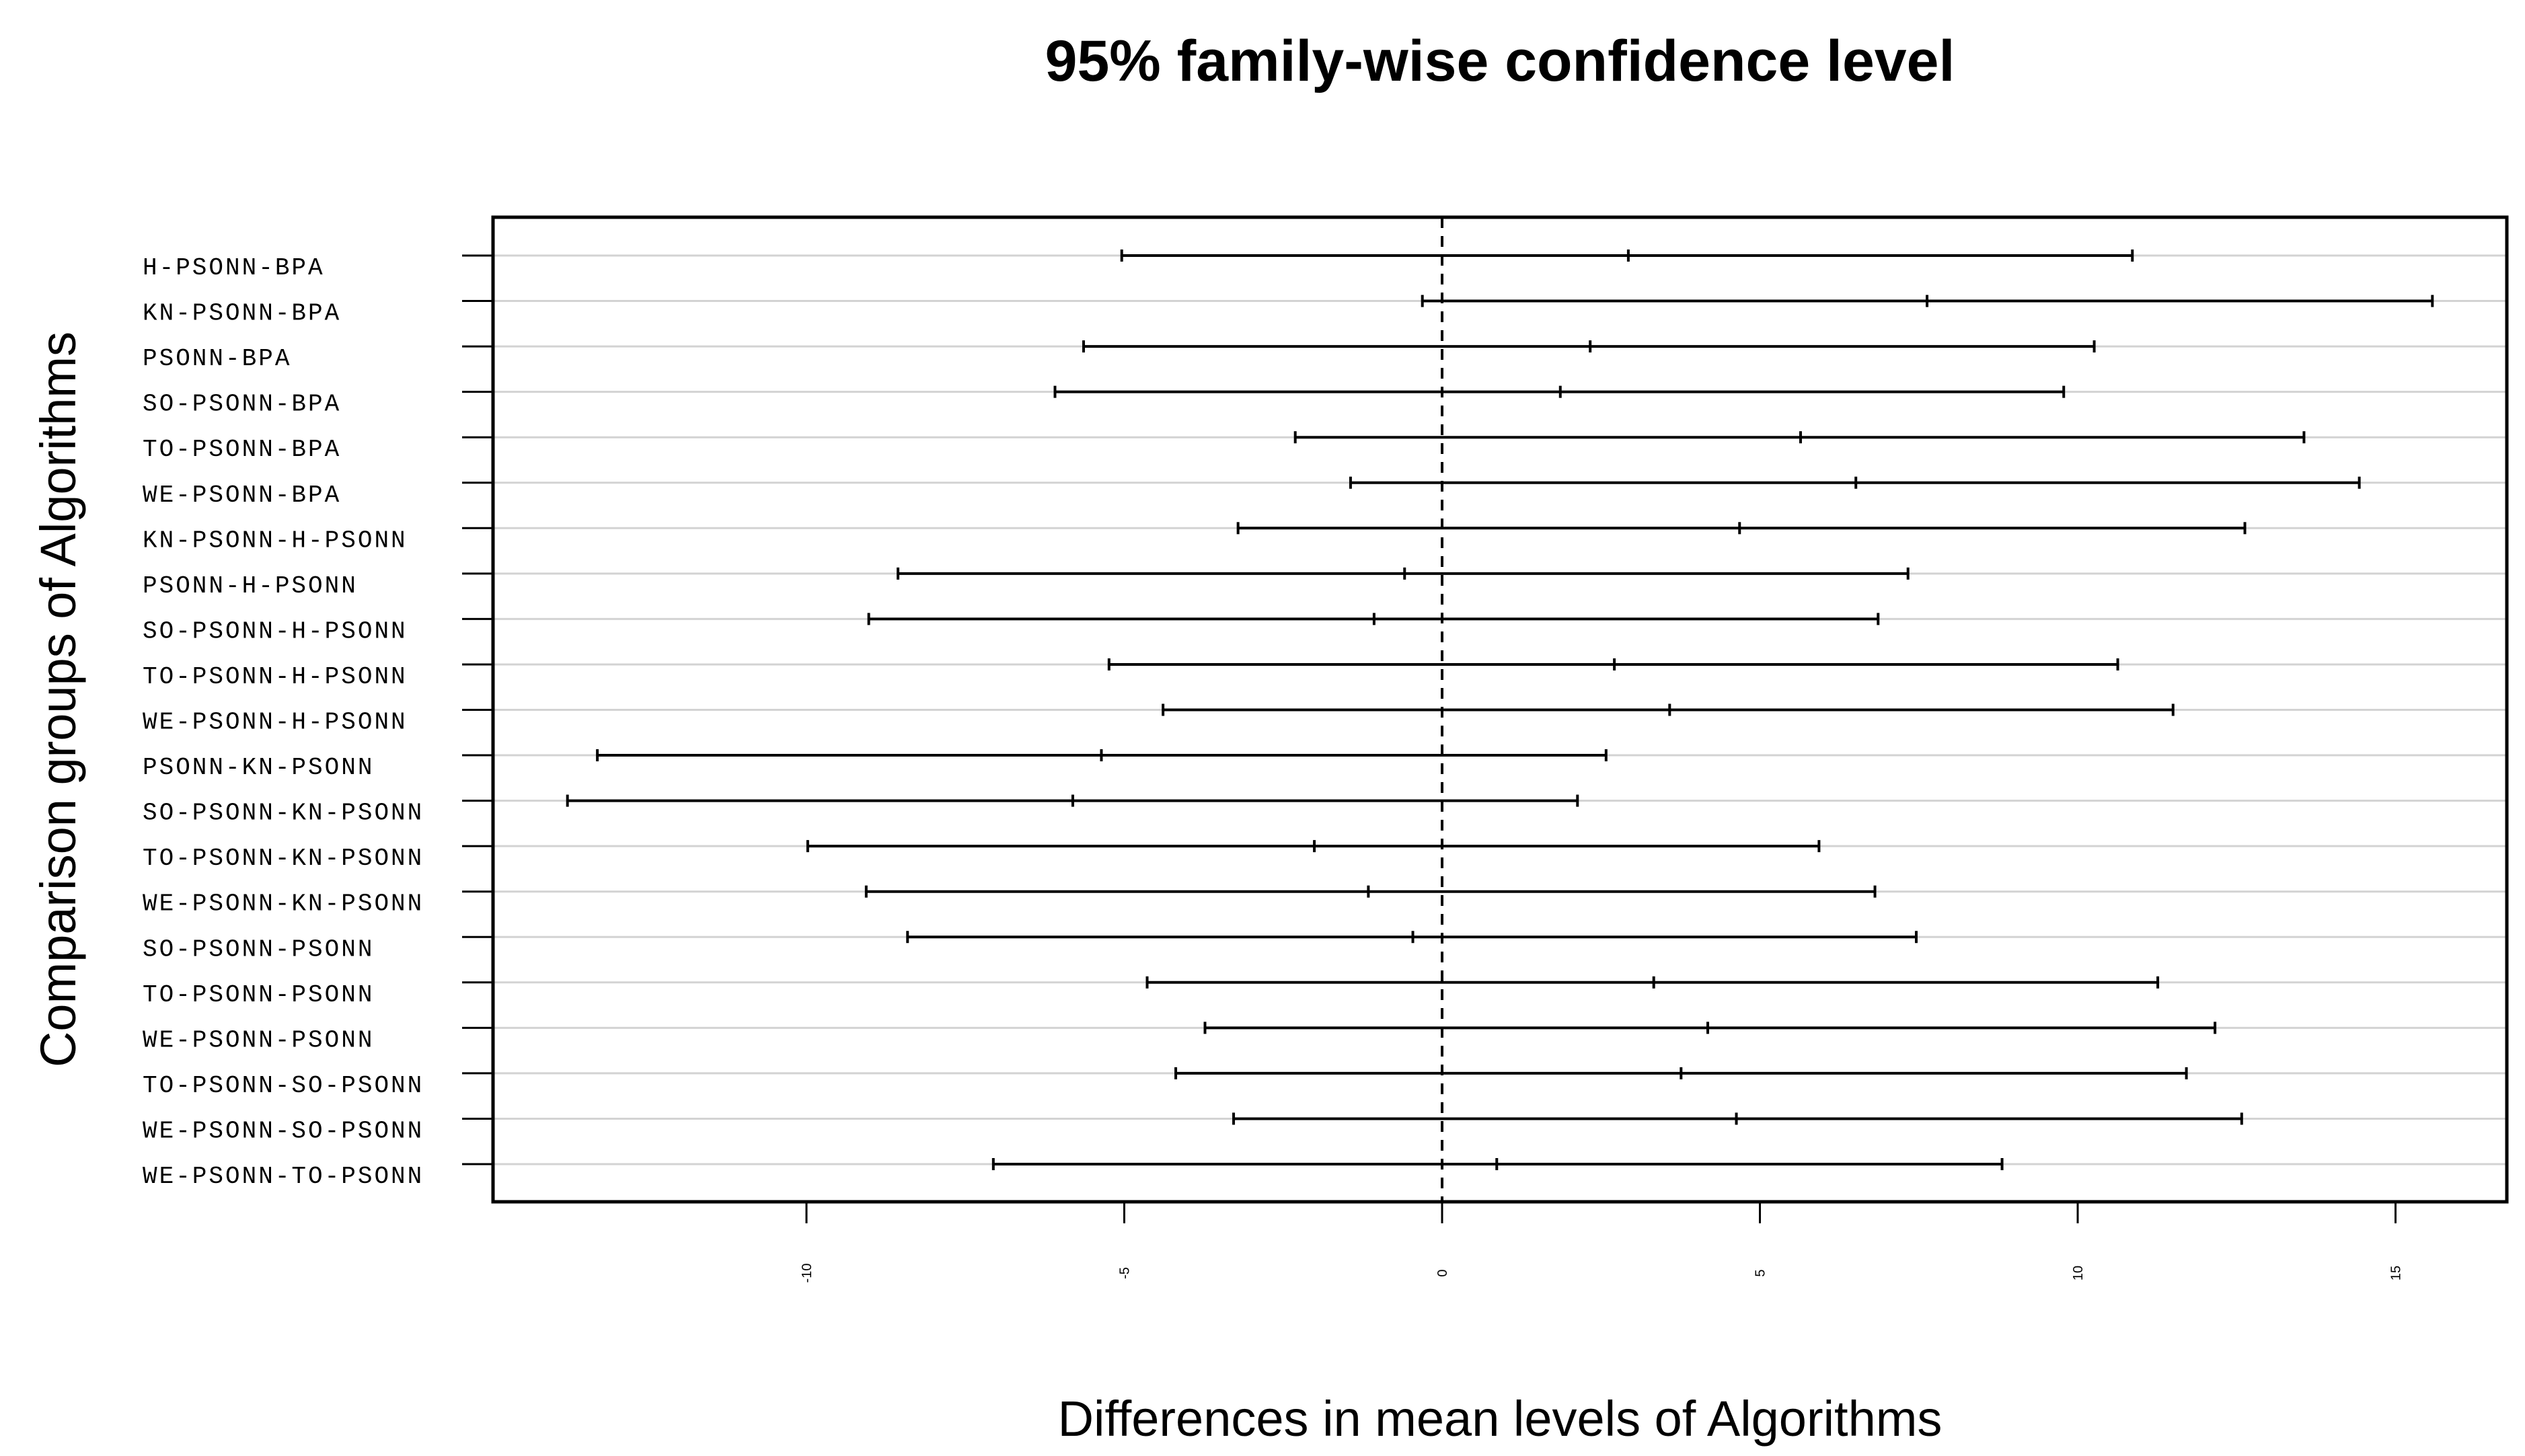 This screenshot has width=2525, height=1456. I want to click on interval-kn-psonn-bpa, so click(1928, 301).